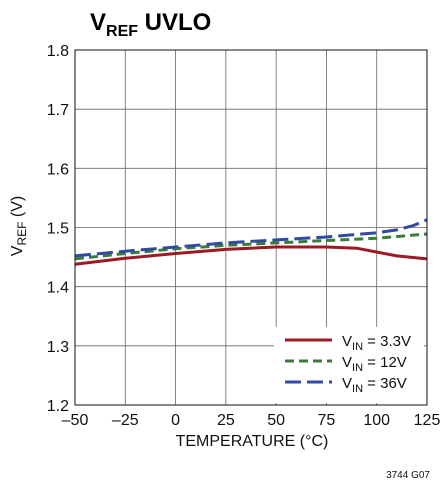 This screenshot has height=486, width=442. I want to click on y-tick-label: 1.7, so click(58, 110).